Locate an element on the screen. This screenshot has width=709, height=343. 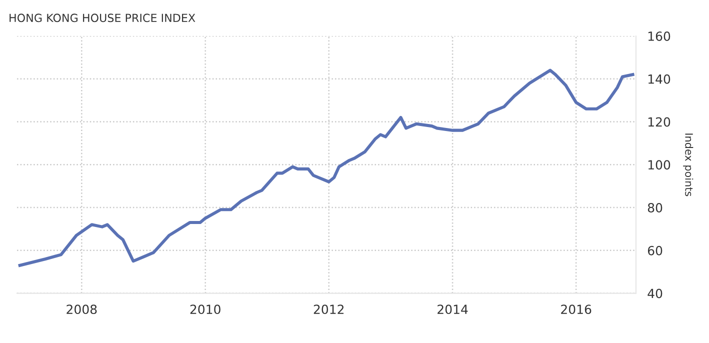
y-tick-label: 100 is located at coordinates (659, 165).